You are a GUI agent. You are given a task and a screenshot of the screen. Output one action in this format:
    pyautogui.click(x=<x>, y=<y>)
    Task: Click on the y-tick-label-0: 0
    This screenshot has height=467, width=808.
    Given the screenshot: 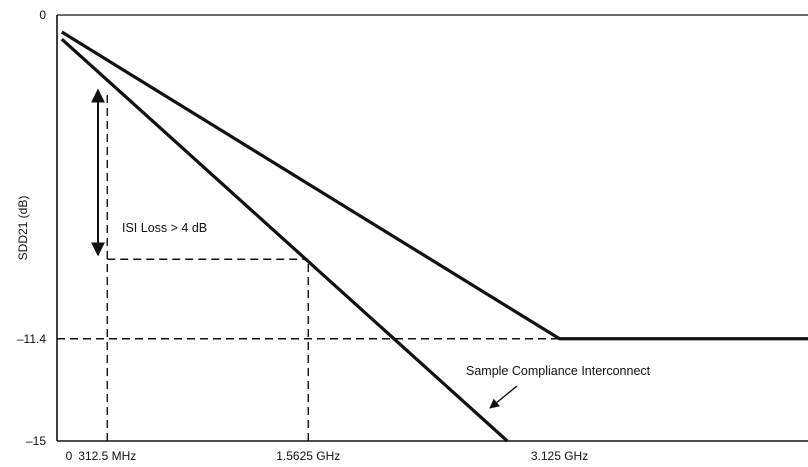 What is the action you would take?
    pyautogui.click(x=42, y=15)
    